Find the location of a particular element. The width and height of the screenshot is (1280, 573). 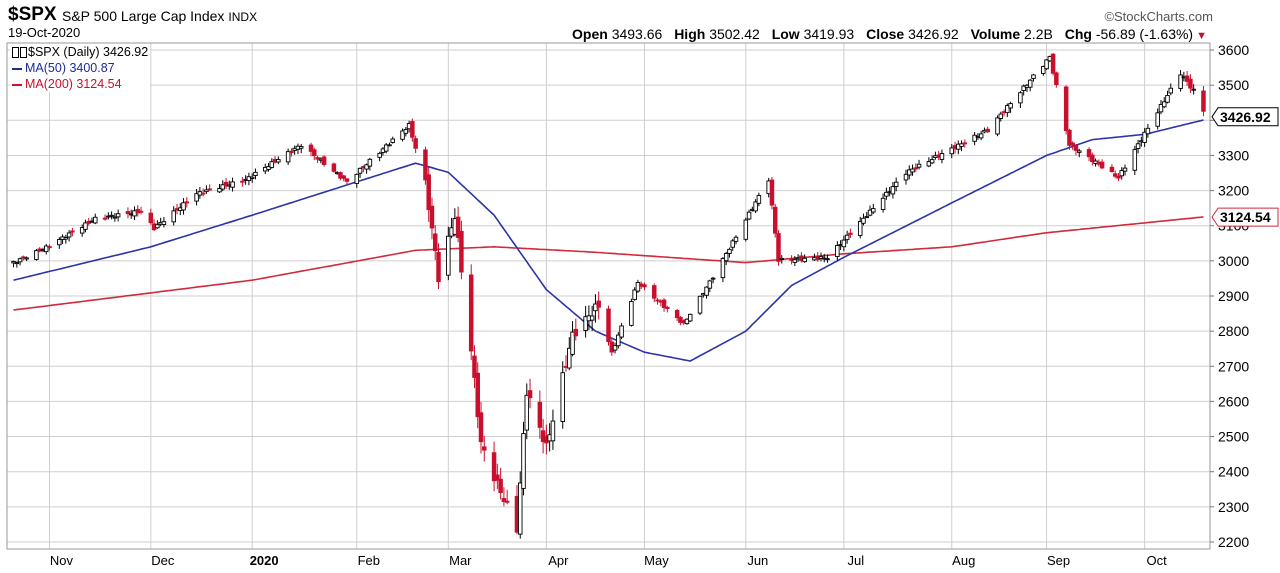

chg-value: -56.89 (-1.63%) is located at coordinates (1144, 34).